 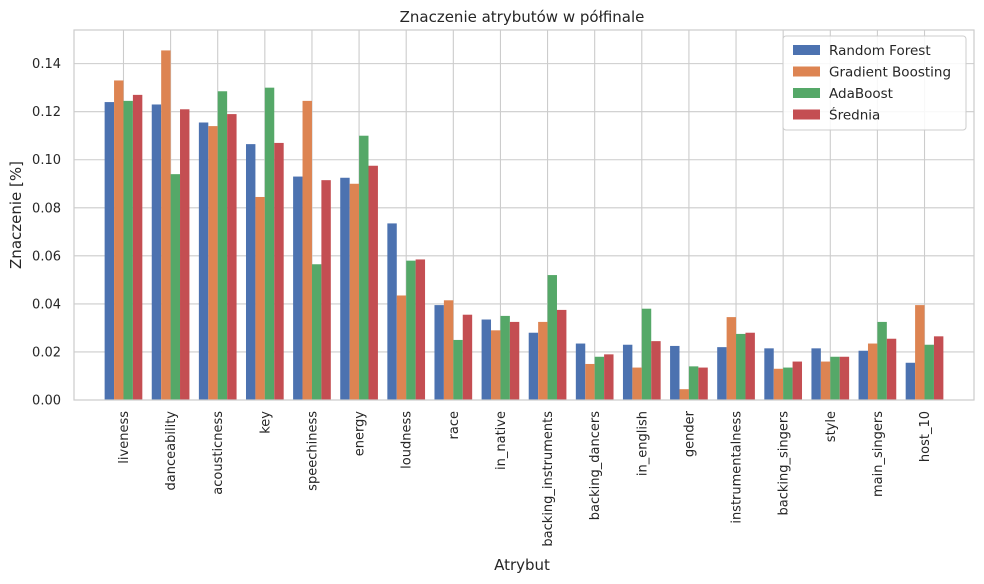 What do you see at coordinates (171, 451) in the screenshot?
I see `x-tick-label: danceability` at bounding box center [171, 451].